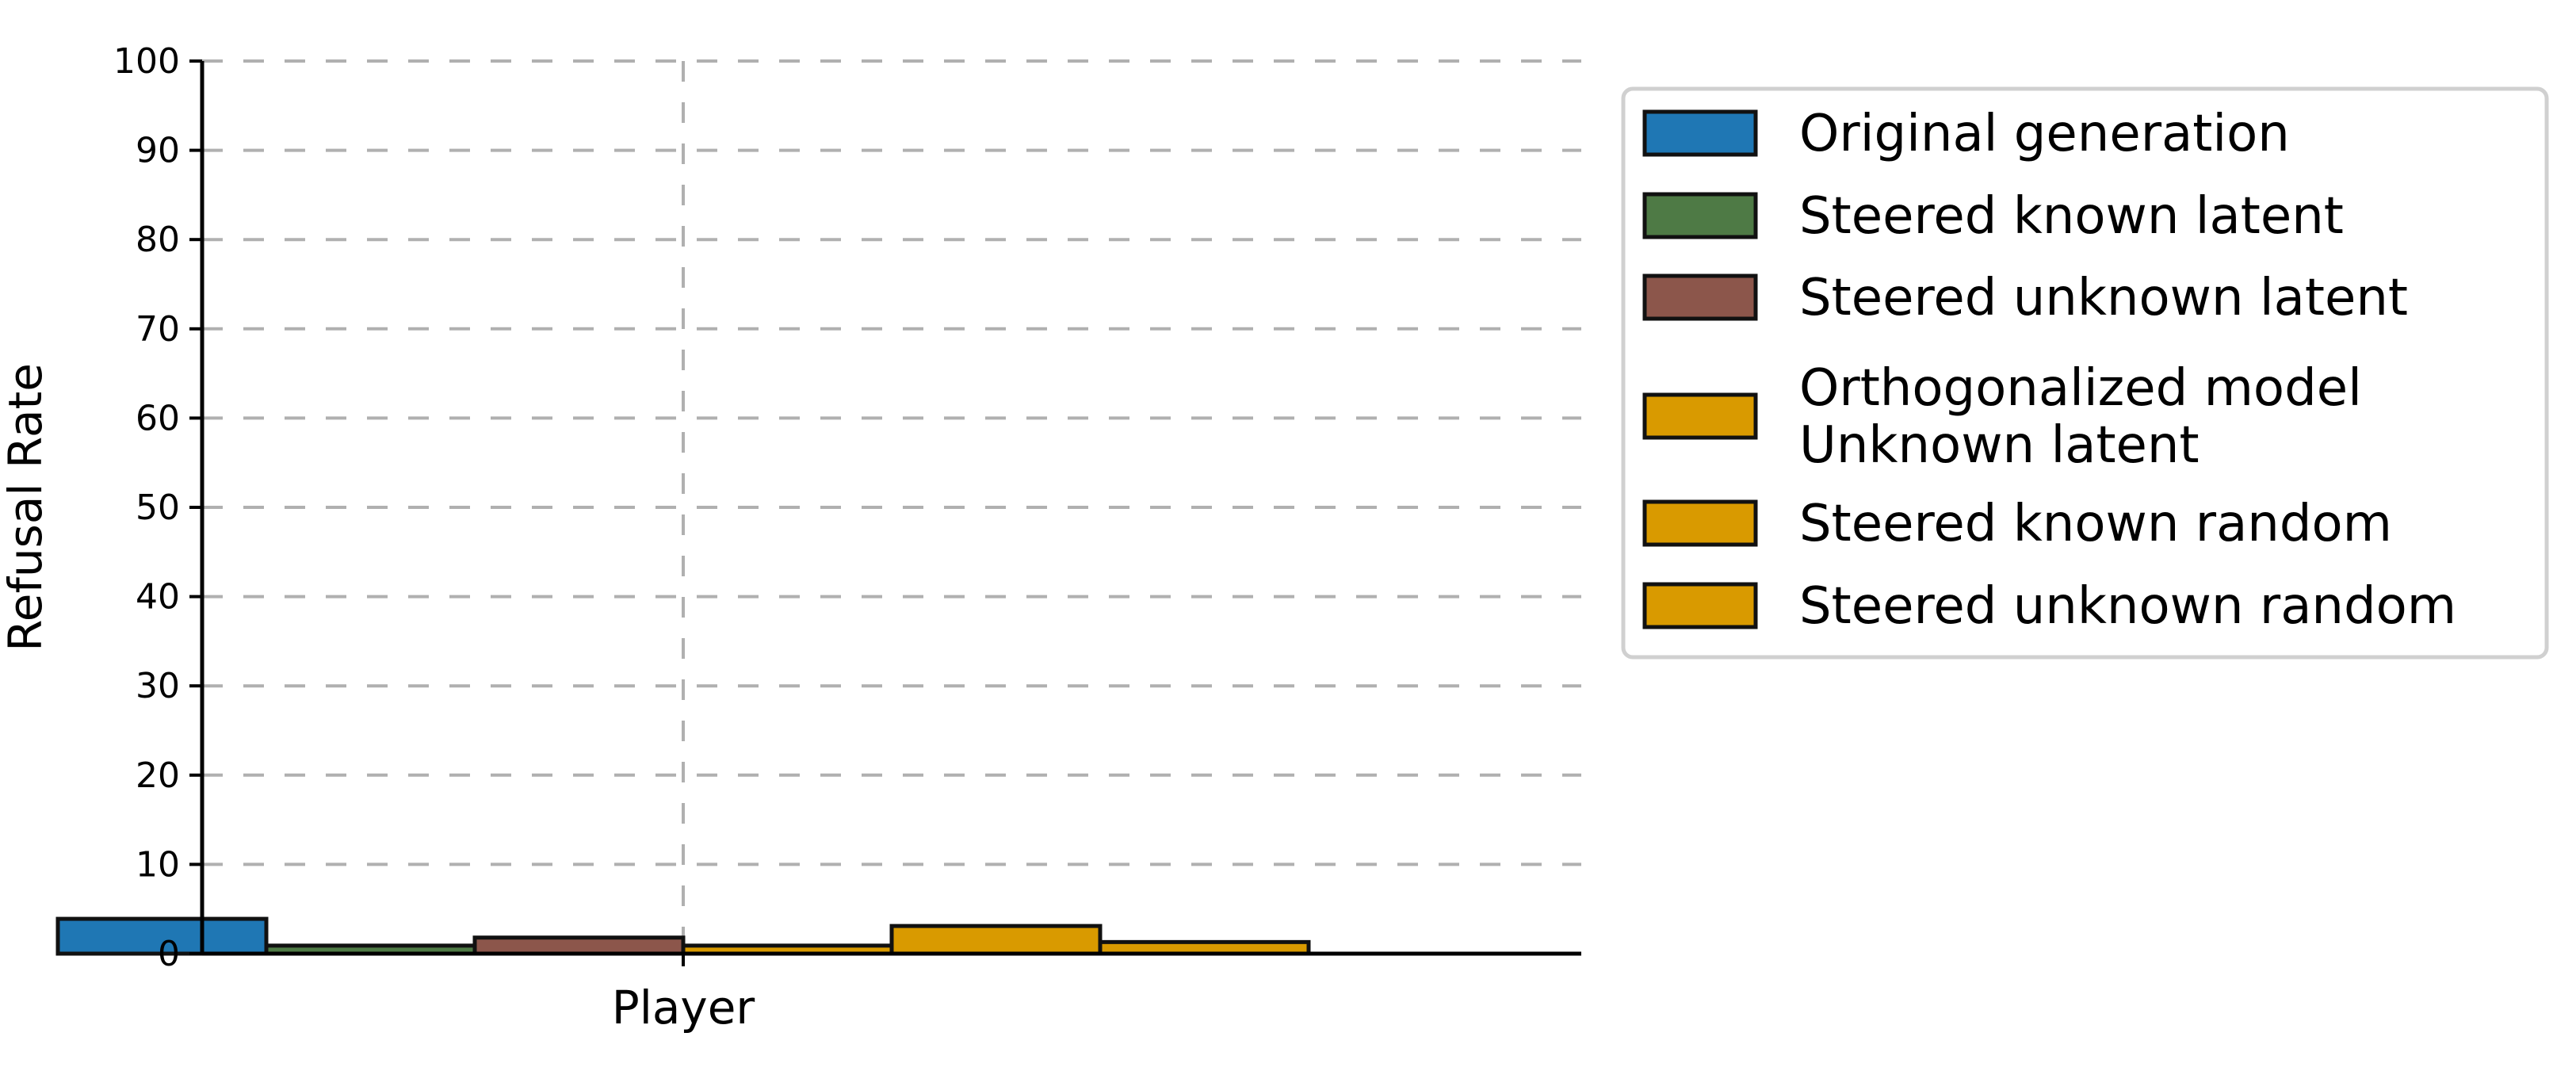 This screenshot has height=1090, width=2576. Describe the element at coordinates (158, 151) in the screenshot. I see `y-tick-label: 90` at that location.